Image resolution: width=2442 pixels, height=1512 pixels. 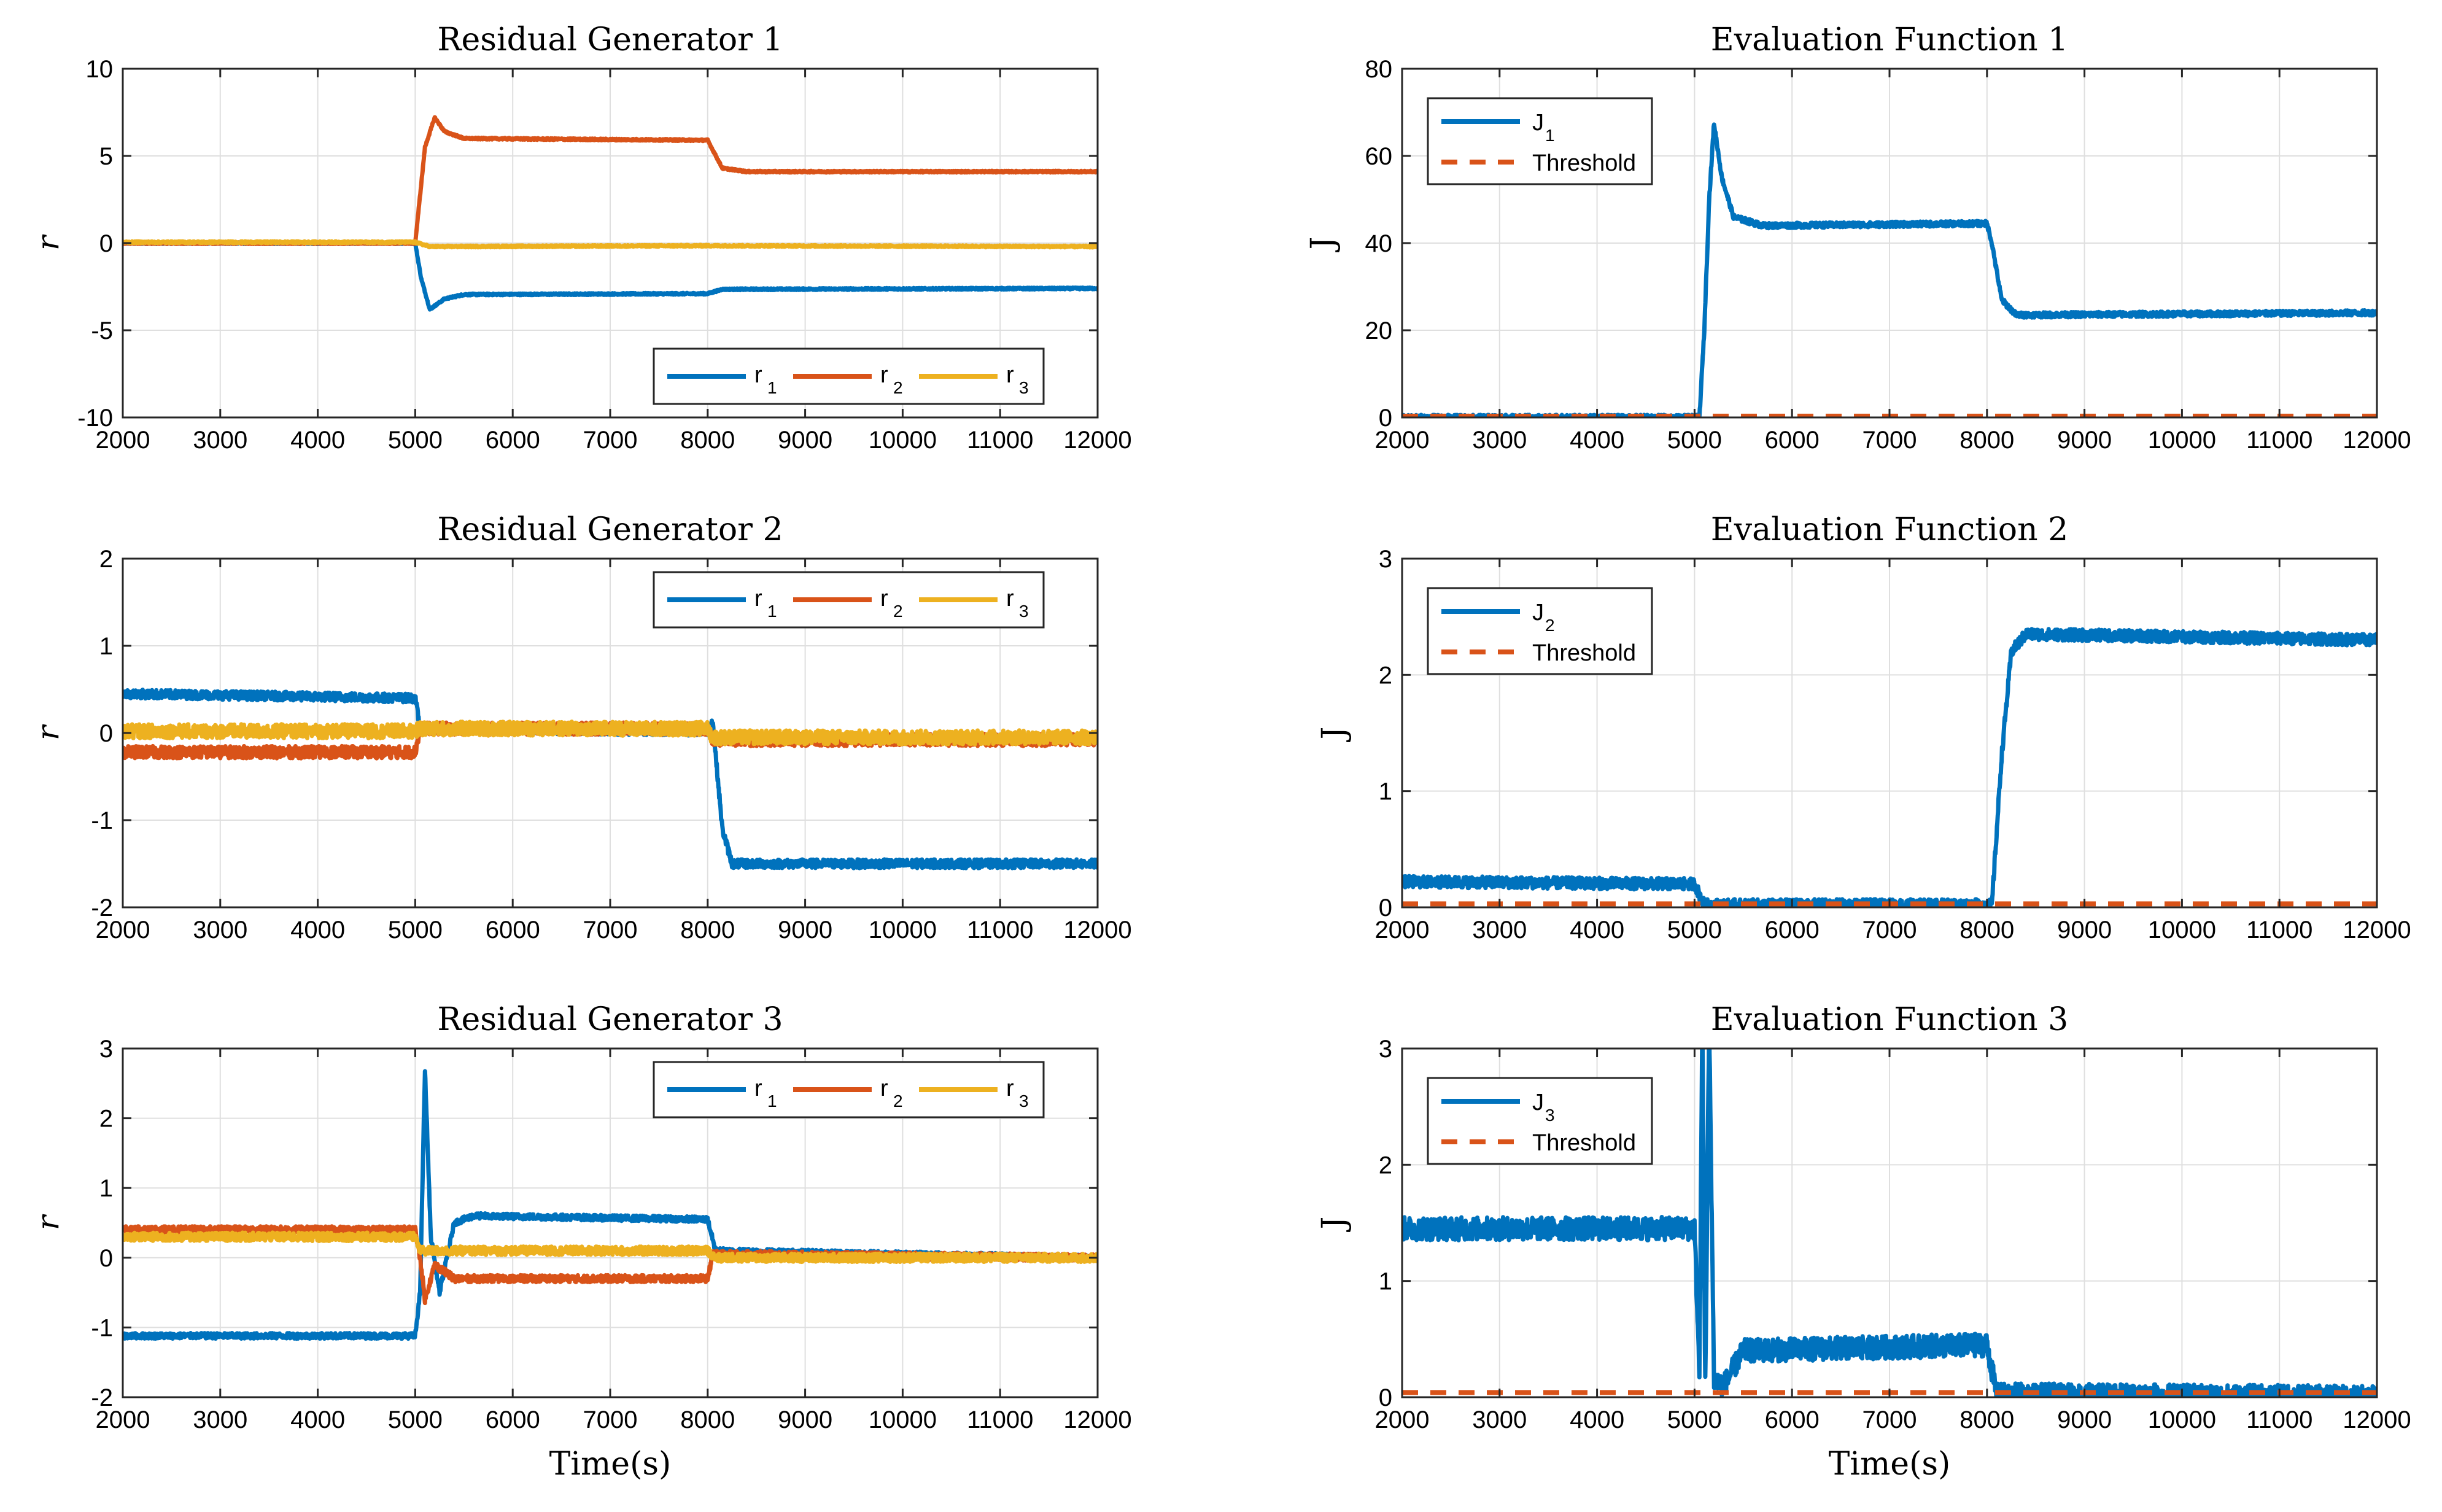 I want to click on y-tick-label: 40, so click(x=1379, y=243).